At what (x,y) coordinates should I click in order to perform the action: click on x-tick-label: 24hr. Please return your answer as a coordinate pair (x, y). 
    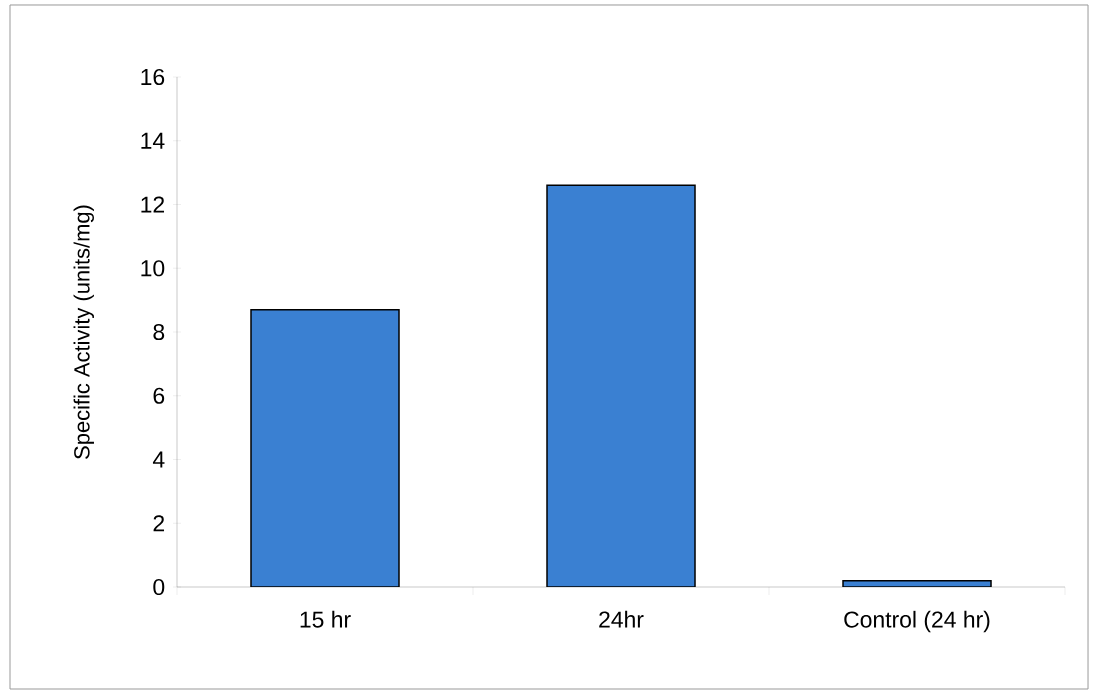
    Looking at the image, I should click on (621, 619).